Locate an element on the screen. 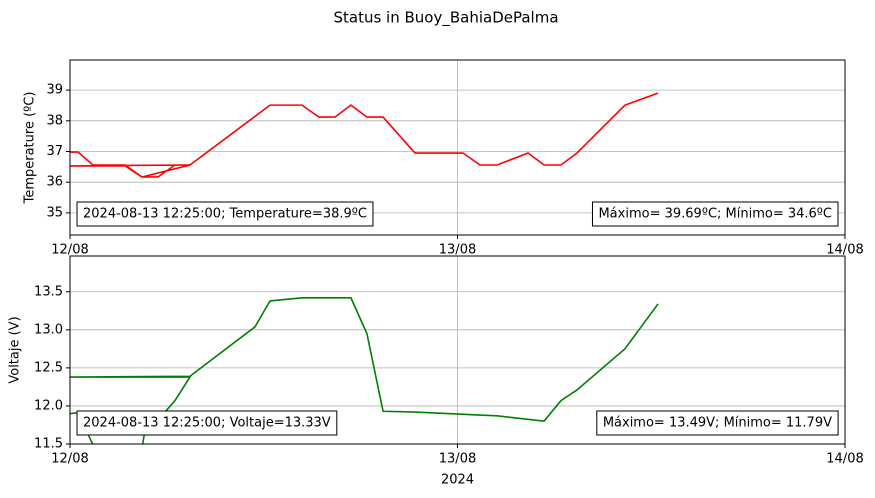  y-tick-label: 37 is located at coordinates (54, 151).